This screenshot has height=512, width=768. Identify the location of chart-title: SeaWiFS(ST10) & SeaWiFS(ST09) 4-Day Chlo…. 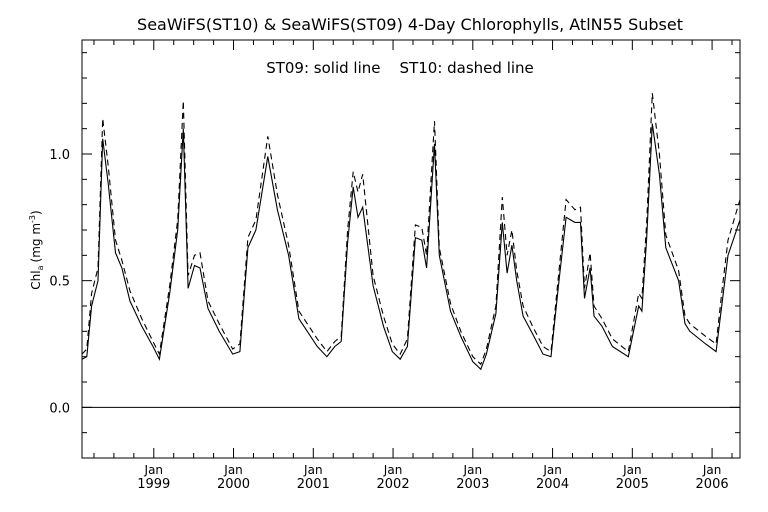
(410, 24).